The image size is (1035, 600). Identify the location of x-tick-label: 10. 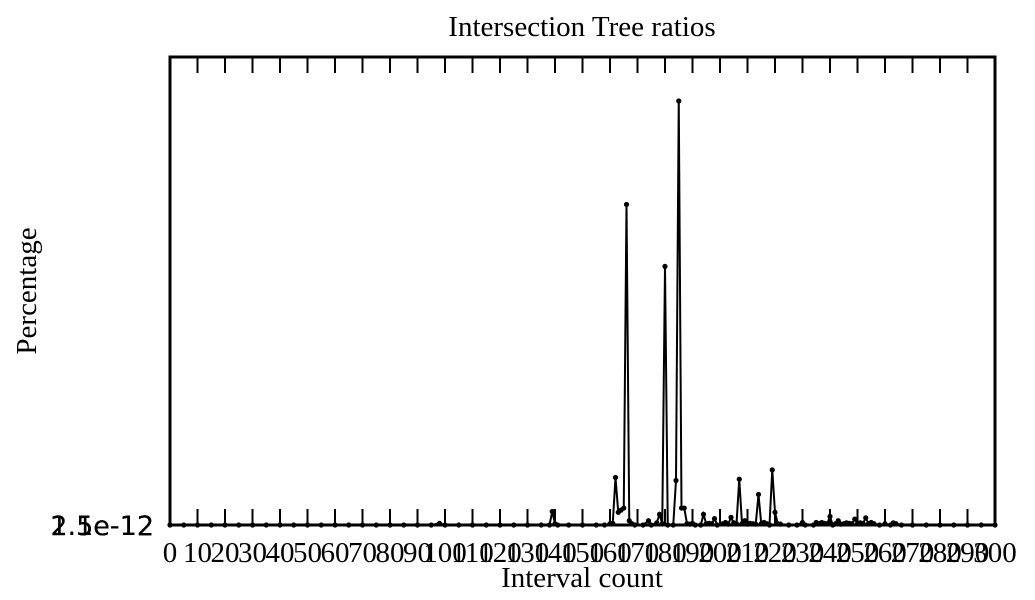
(197, 553).